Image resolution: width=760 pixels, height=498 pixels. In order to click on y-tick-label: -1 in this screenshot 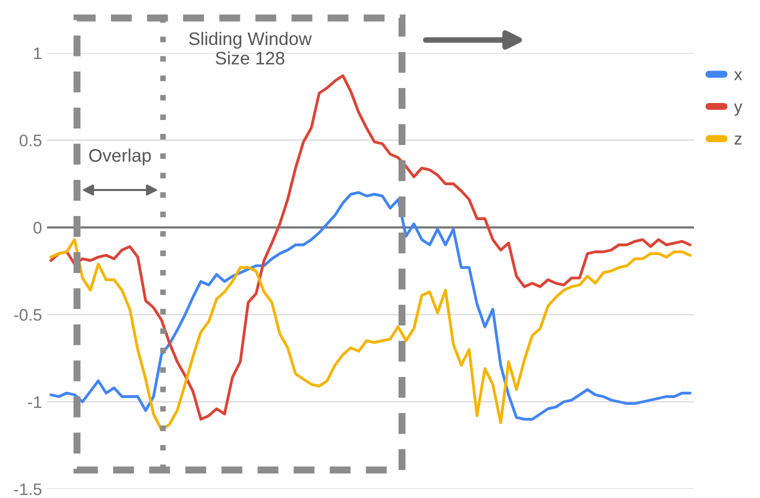, I will do `click(35, 402)`.